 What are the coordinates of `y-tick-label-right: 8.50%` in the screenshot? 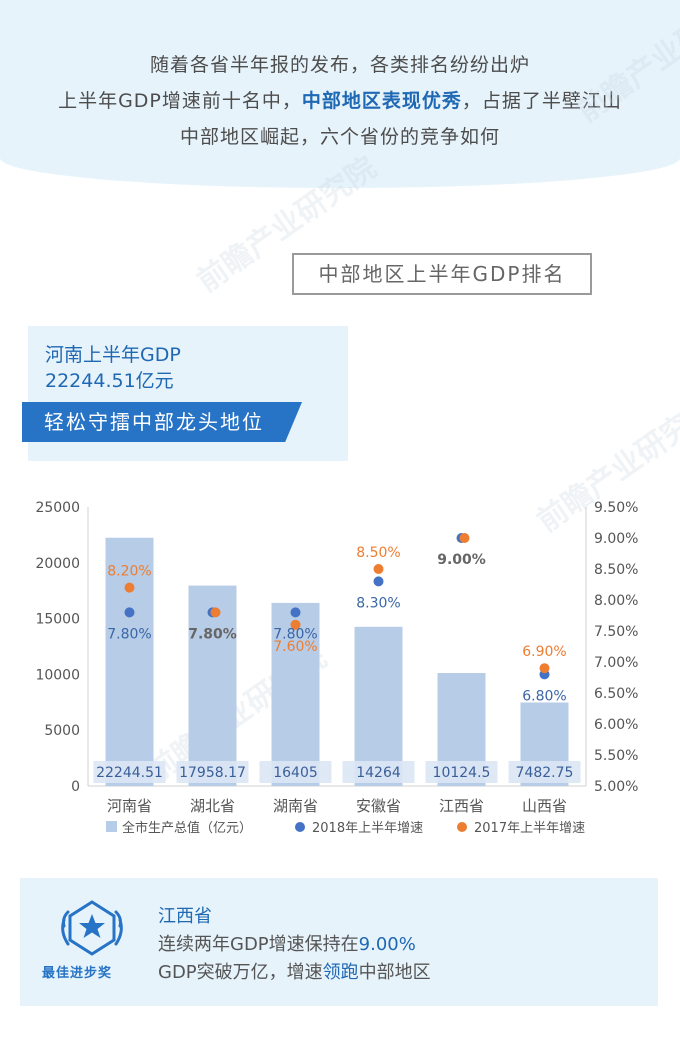 It's located at (616, 570).